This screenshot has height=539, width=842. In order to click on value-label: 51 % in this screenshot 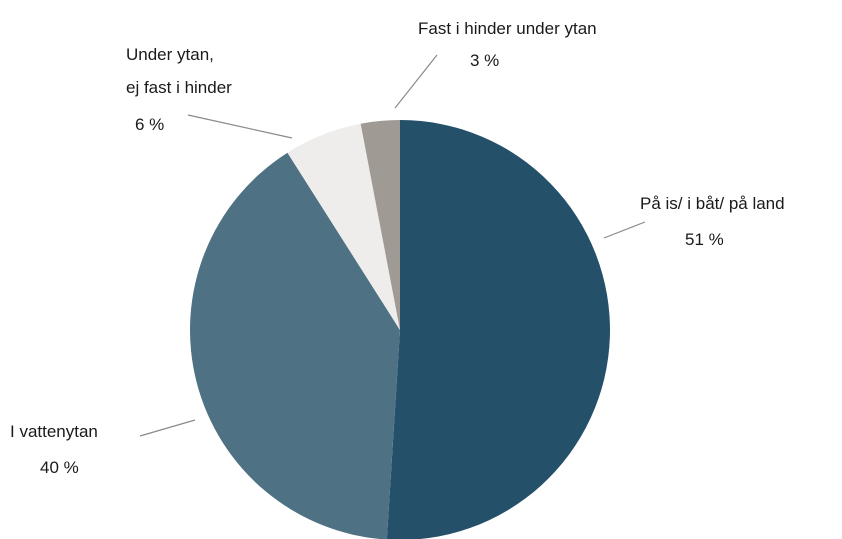, I will do `click(704, 239)`.